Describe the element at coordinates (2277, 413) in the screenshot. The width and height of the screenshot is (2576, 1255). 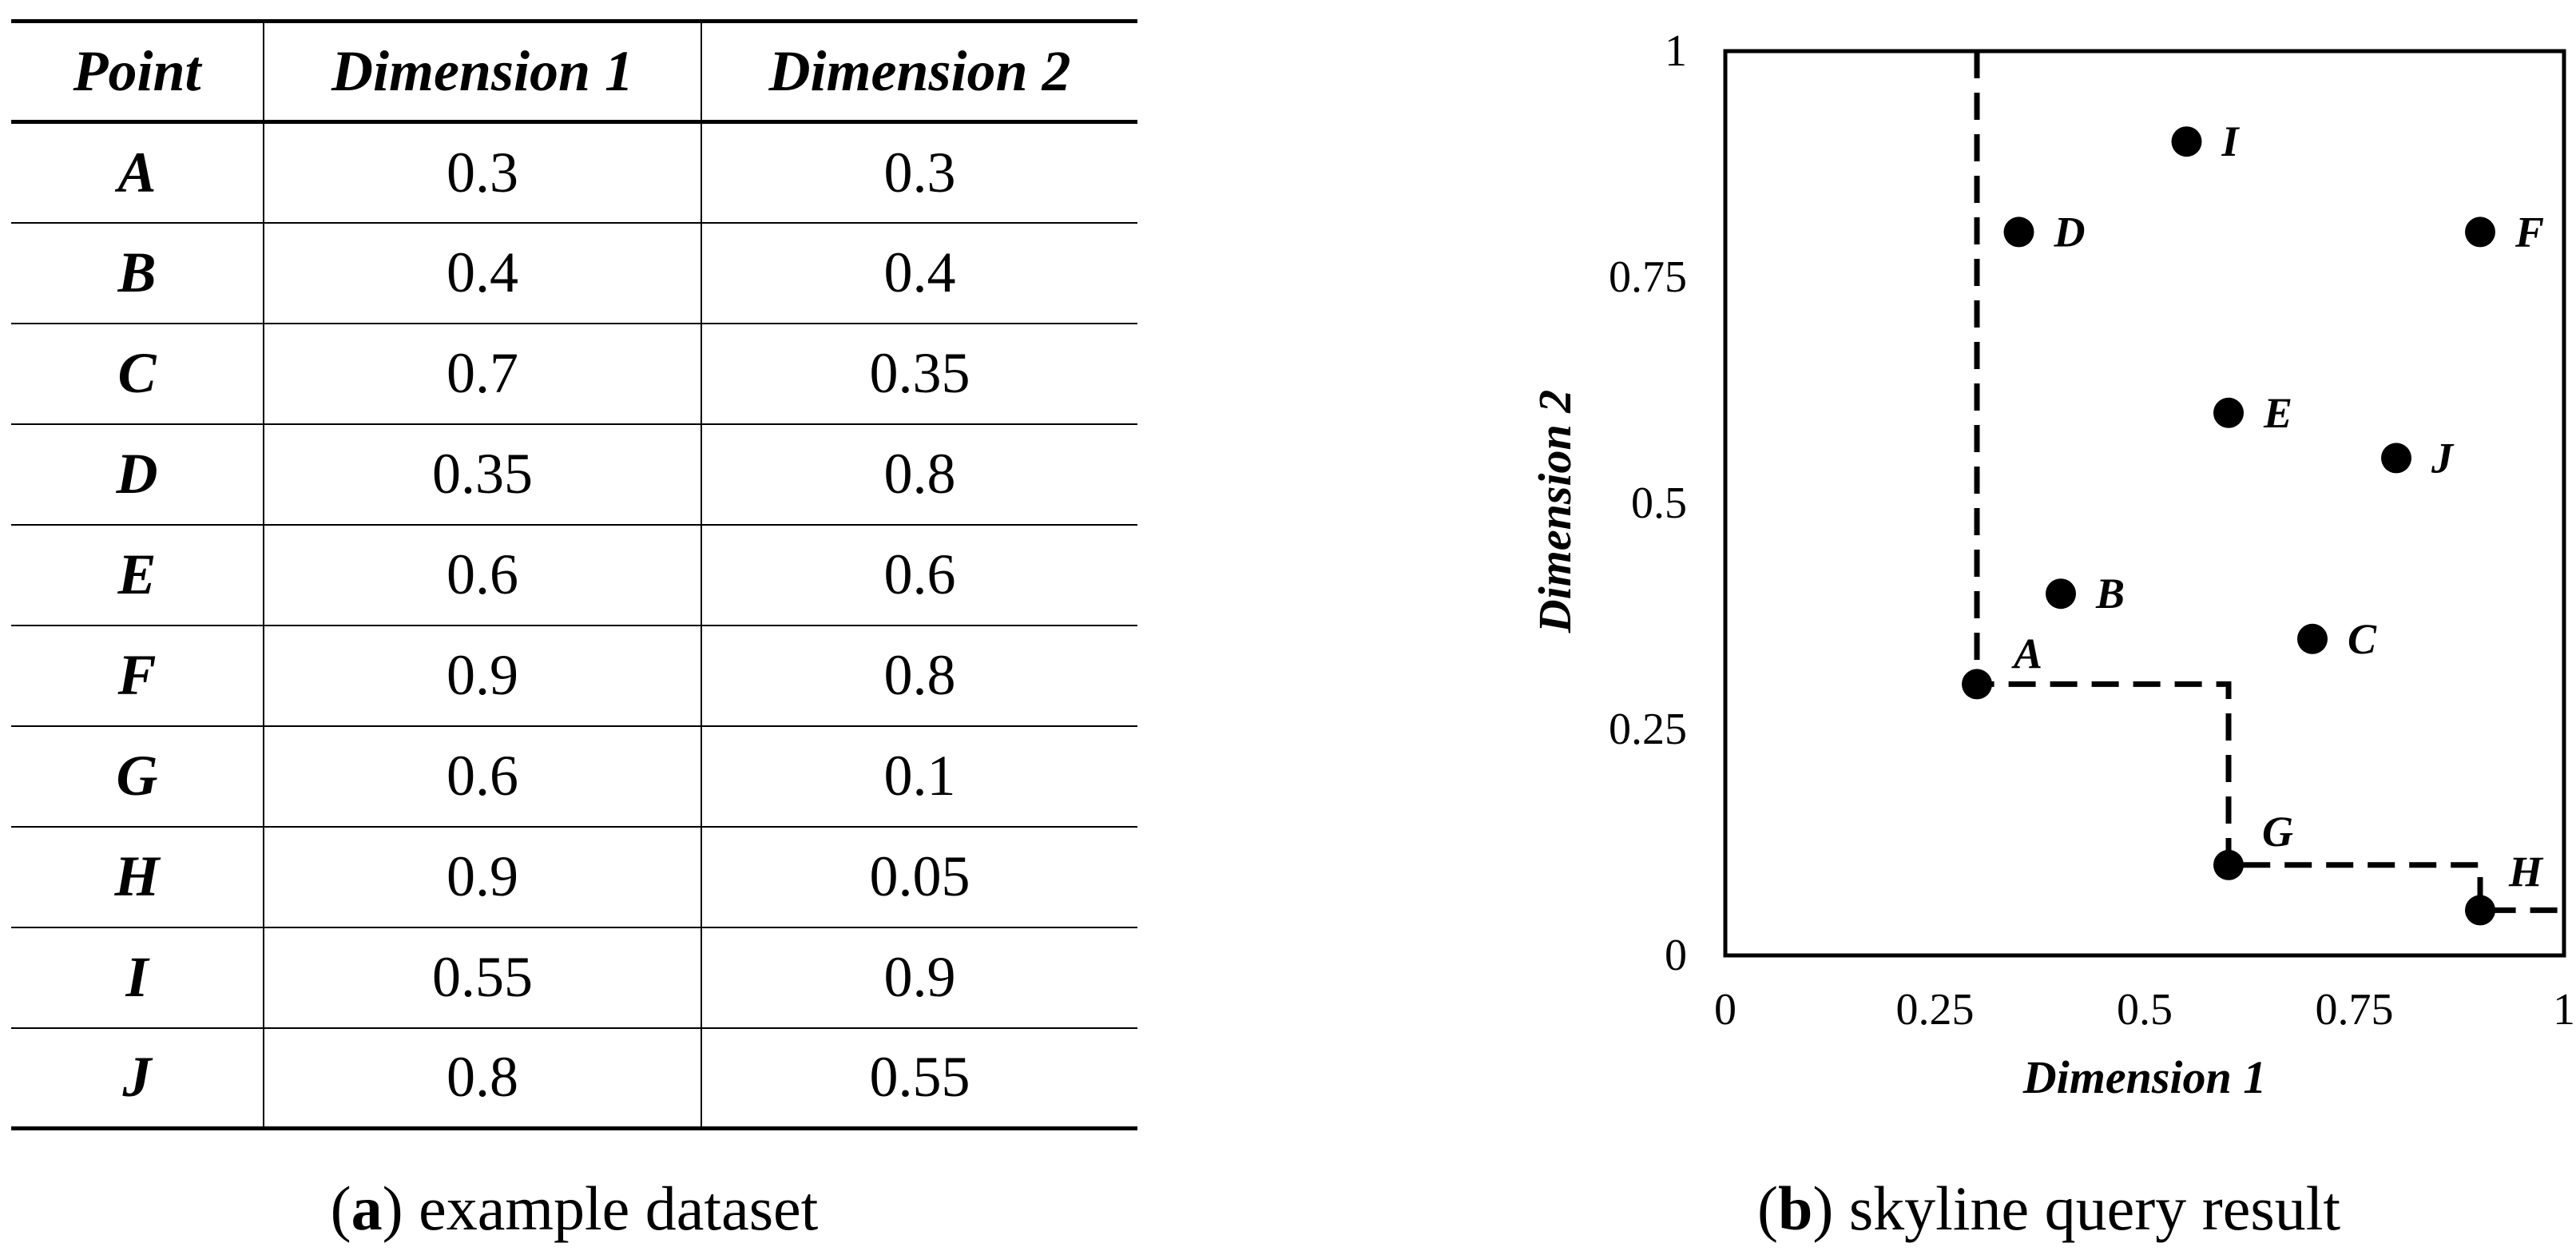
I see `point-label-e: E` at that location.